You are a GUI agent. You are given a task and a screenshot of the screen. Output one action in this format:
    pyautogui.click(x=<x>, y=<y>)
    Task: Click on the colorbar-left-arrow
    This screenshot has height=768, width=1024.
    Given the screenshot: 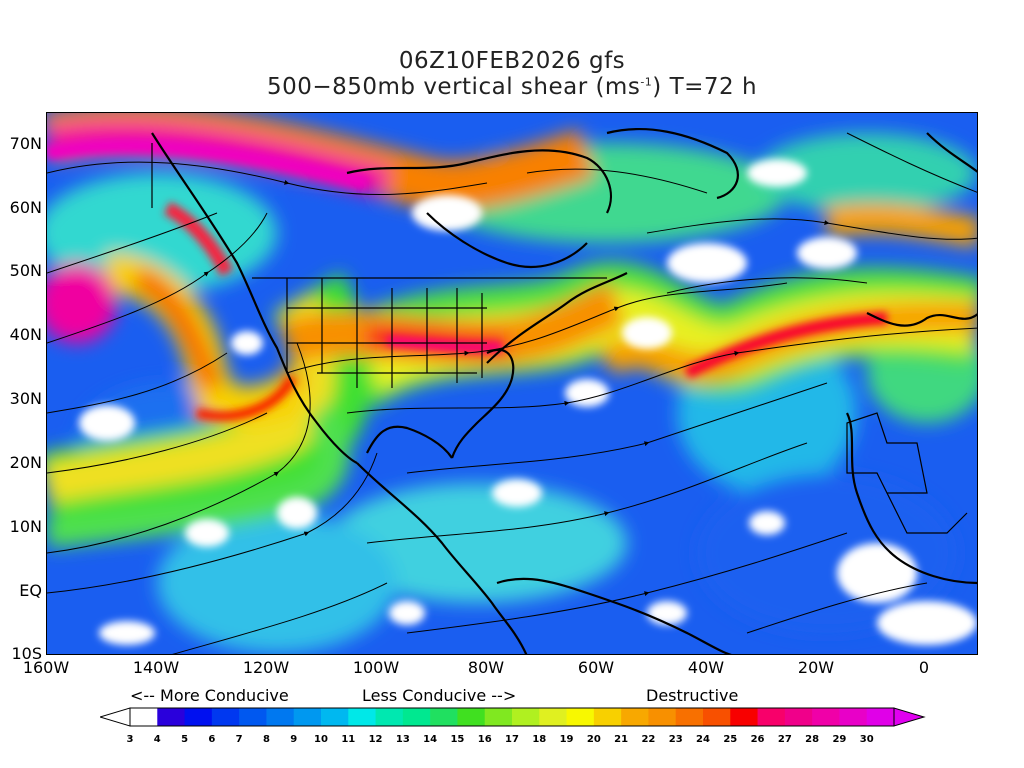 What is the action you would take?
    pyautogui.click(x=115, y=717)
    